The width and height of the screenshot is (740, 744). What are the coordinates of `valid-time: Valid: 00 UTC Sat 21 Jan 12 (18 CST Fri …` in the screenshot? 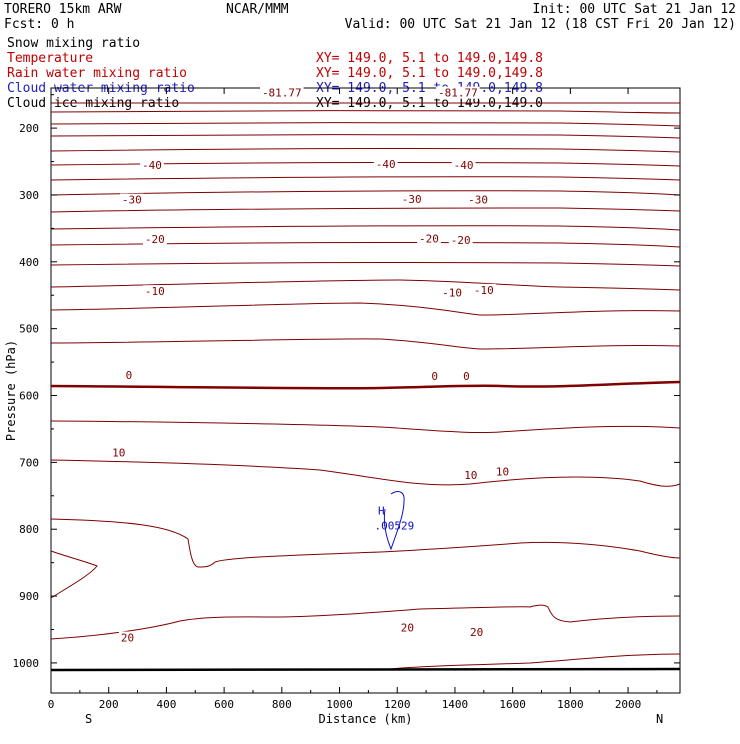 It's located at (540, 24).